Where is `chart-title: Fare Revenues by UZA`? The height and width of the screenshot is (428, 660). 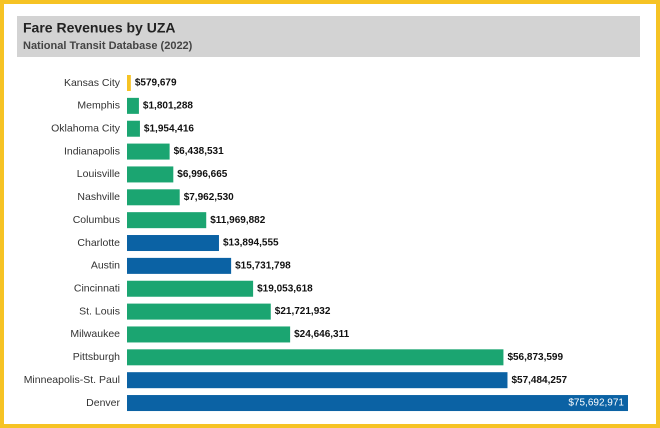 chart-title: Fare Revenues by UZA is located at coordinates (99, 28).